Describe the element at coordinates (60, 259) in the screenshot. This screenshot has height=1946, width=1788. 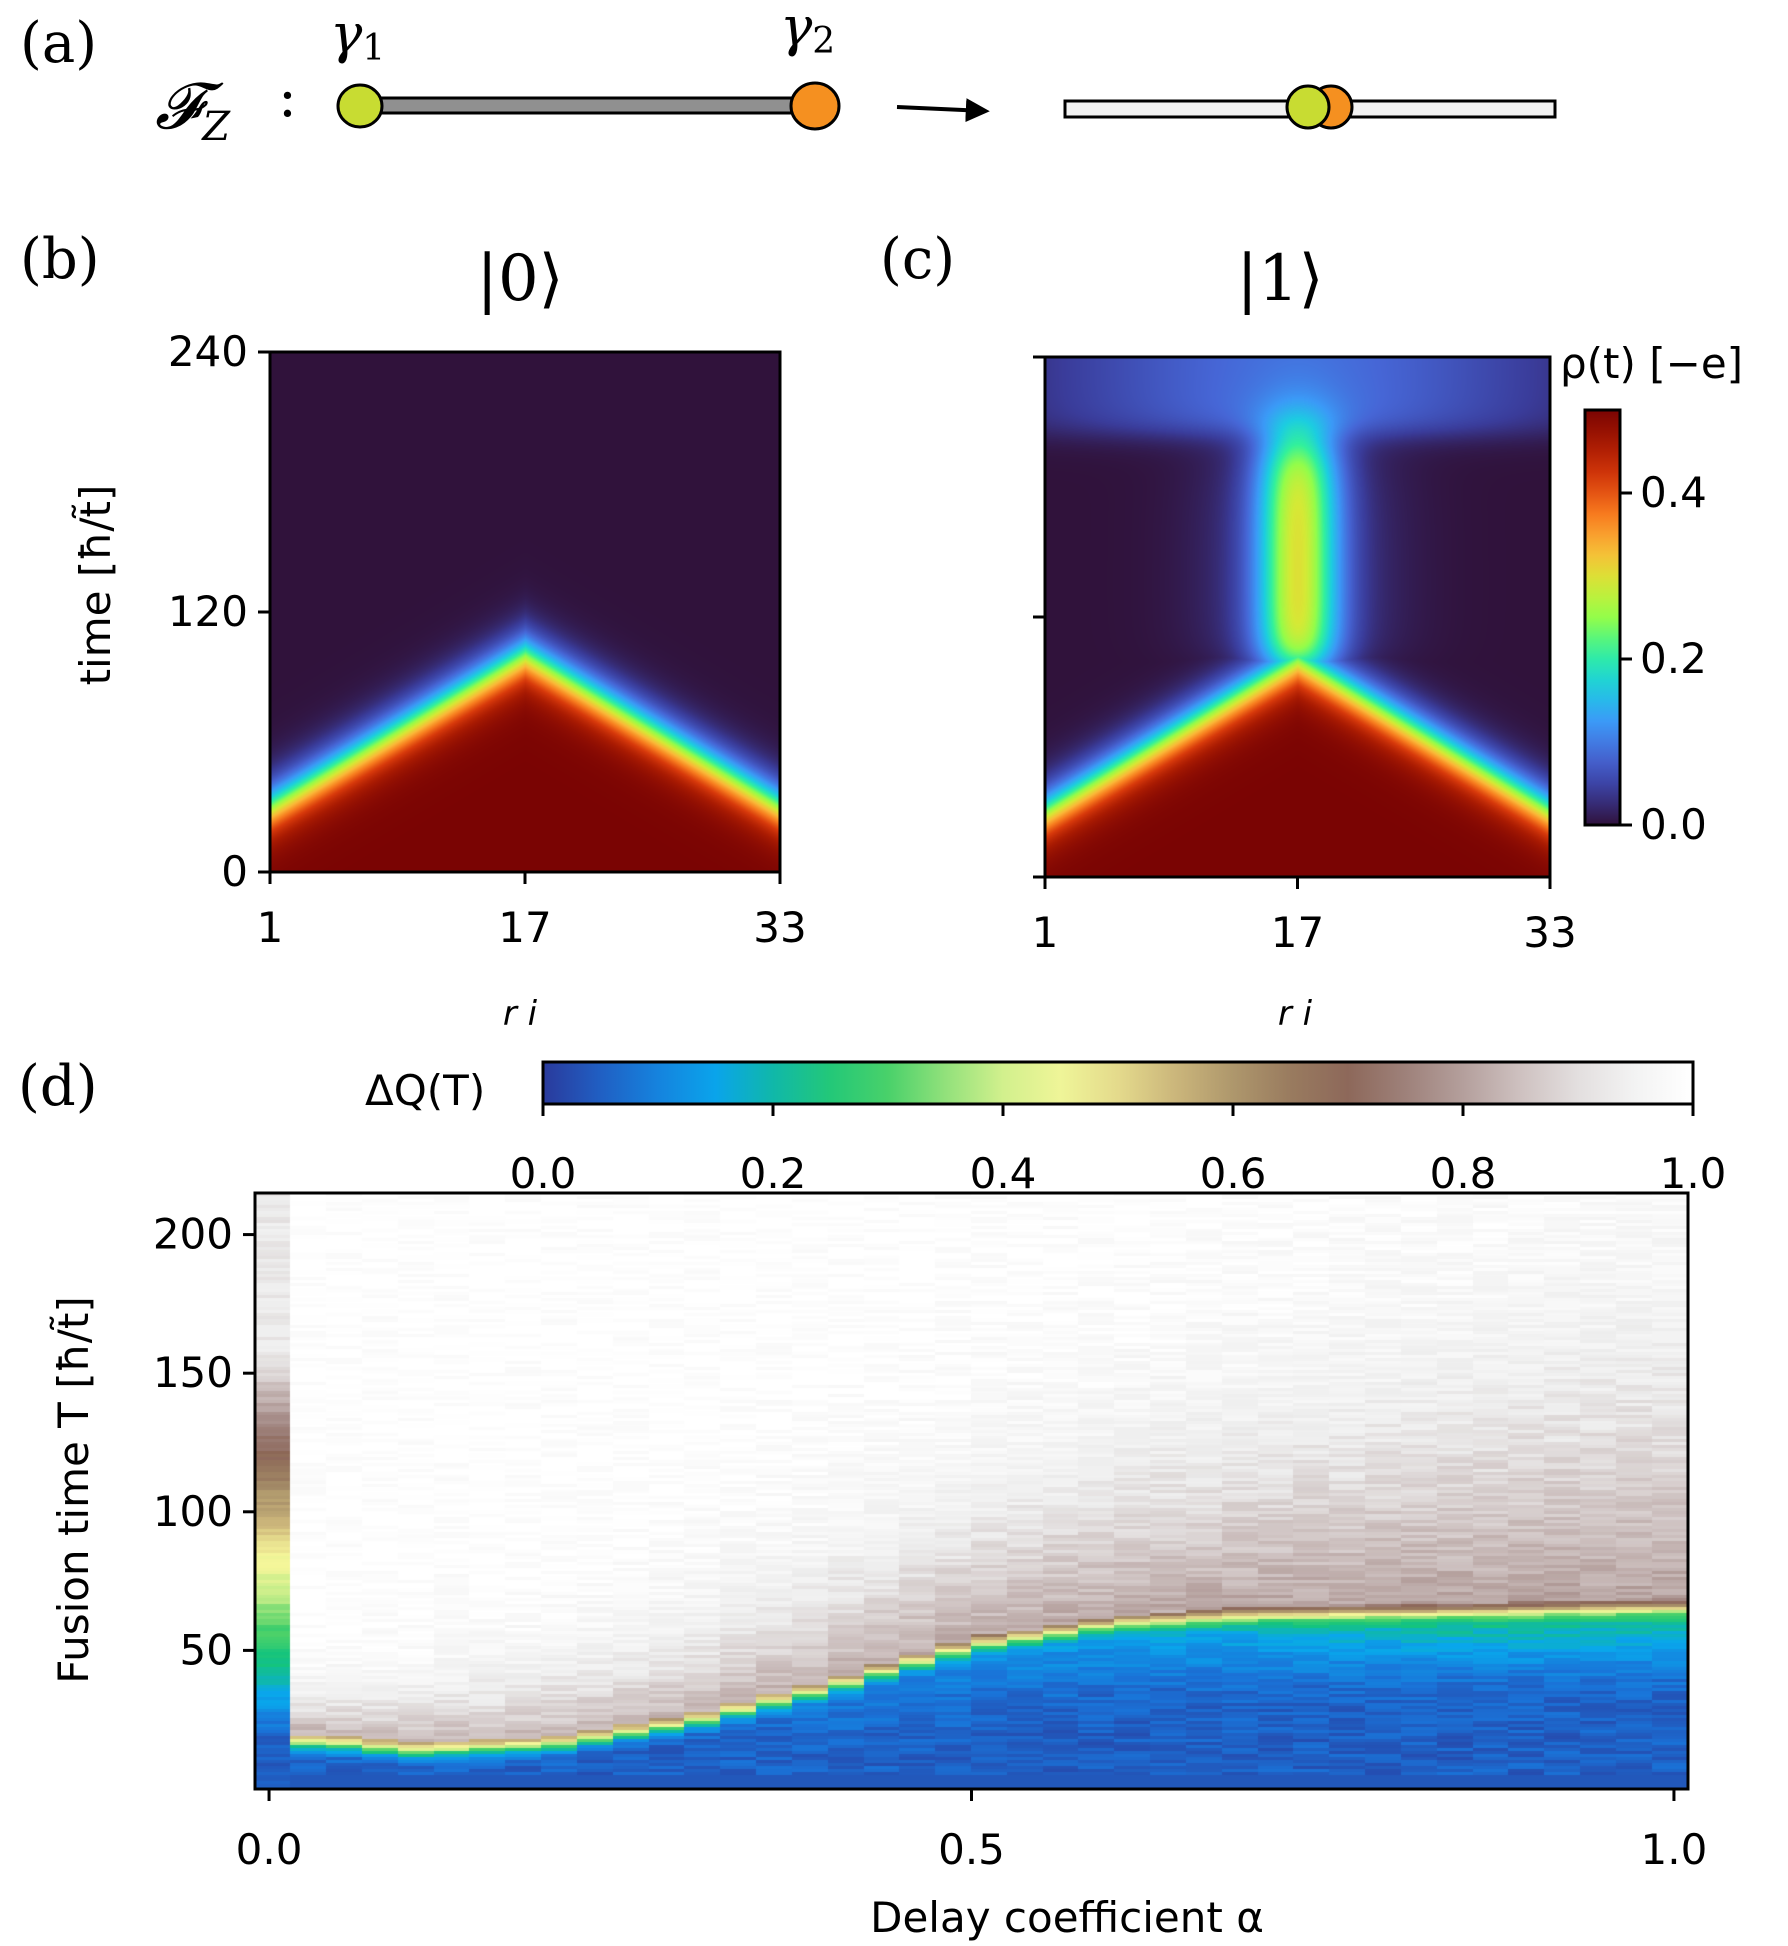
I see `panel-b-label: (b)` at that location.